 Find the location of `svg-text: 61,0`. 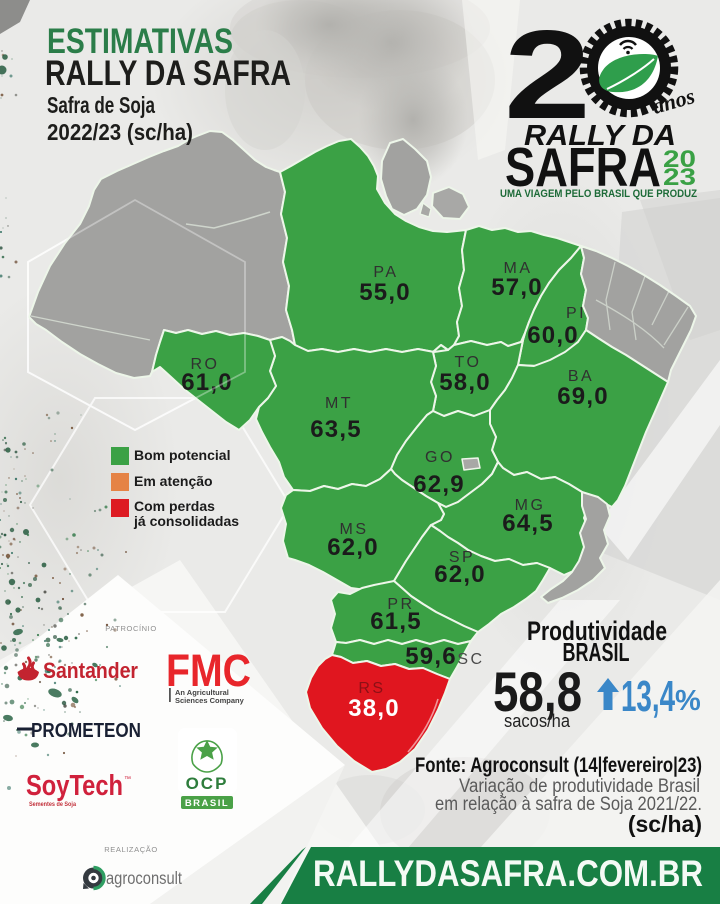

svg-text: 61,0 is located at coordinates (207, 382).